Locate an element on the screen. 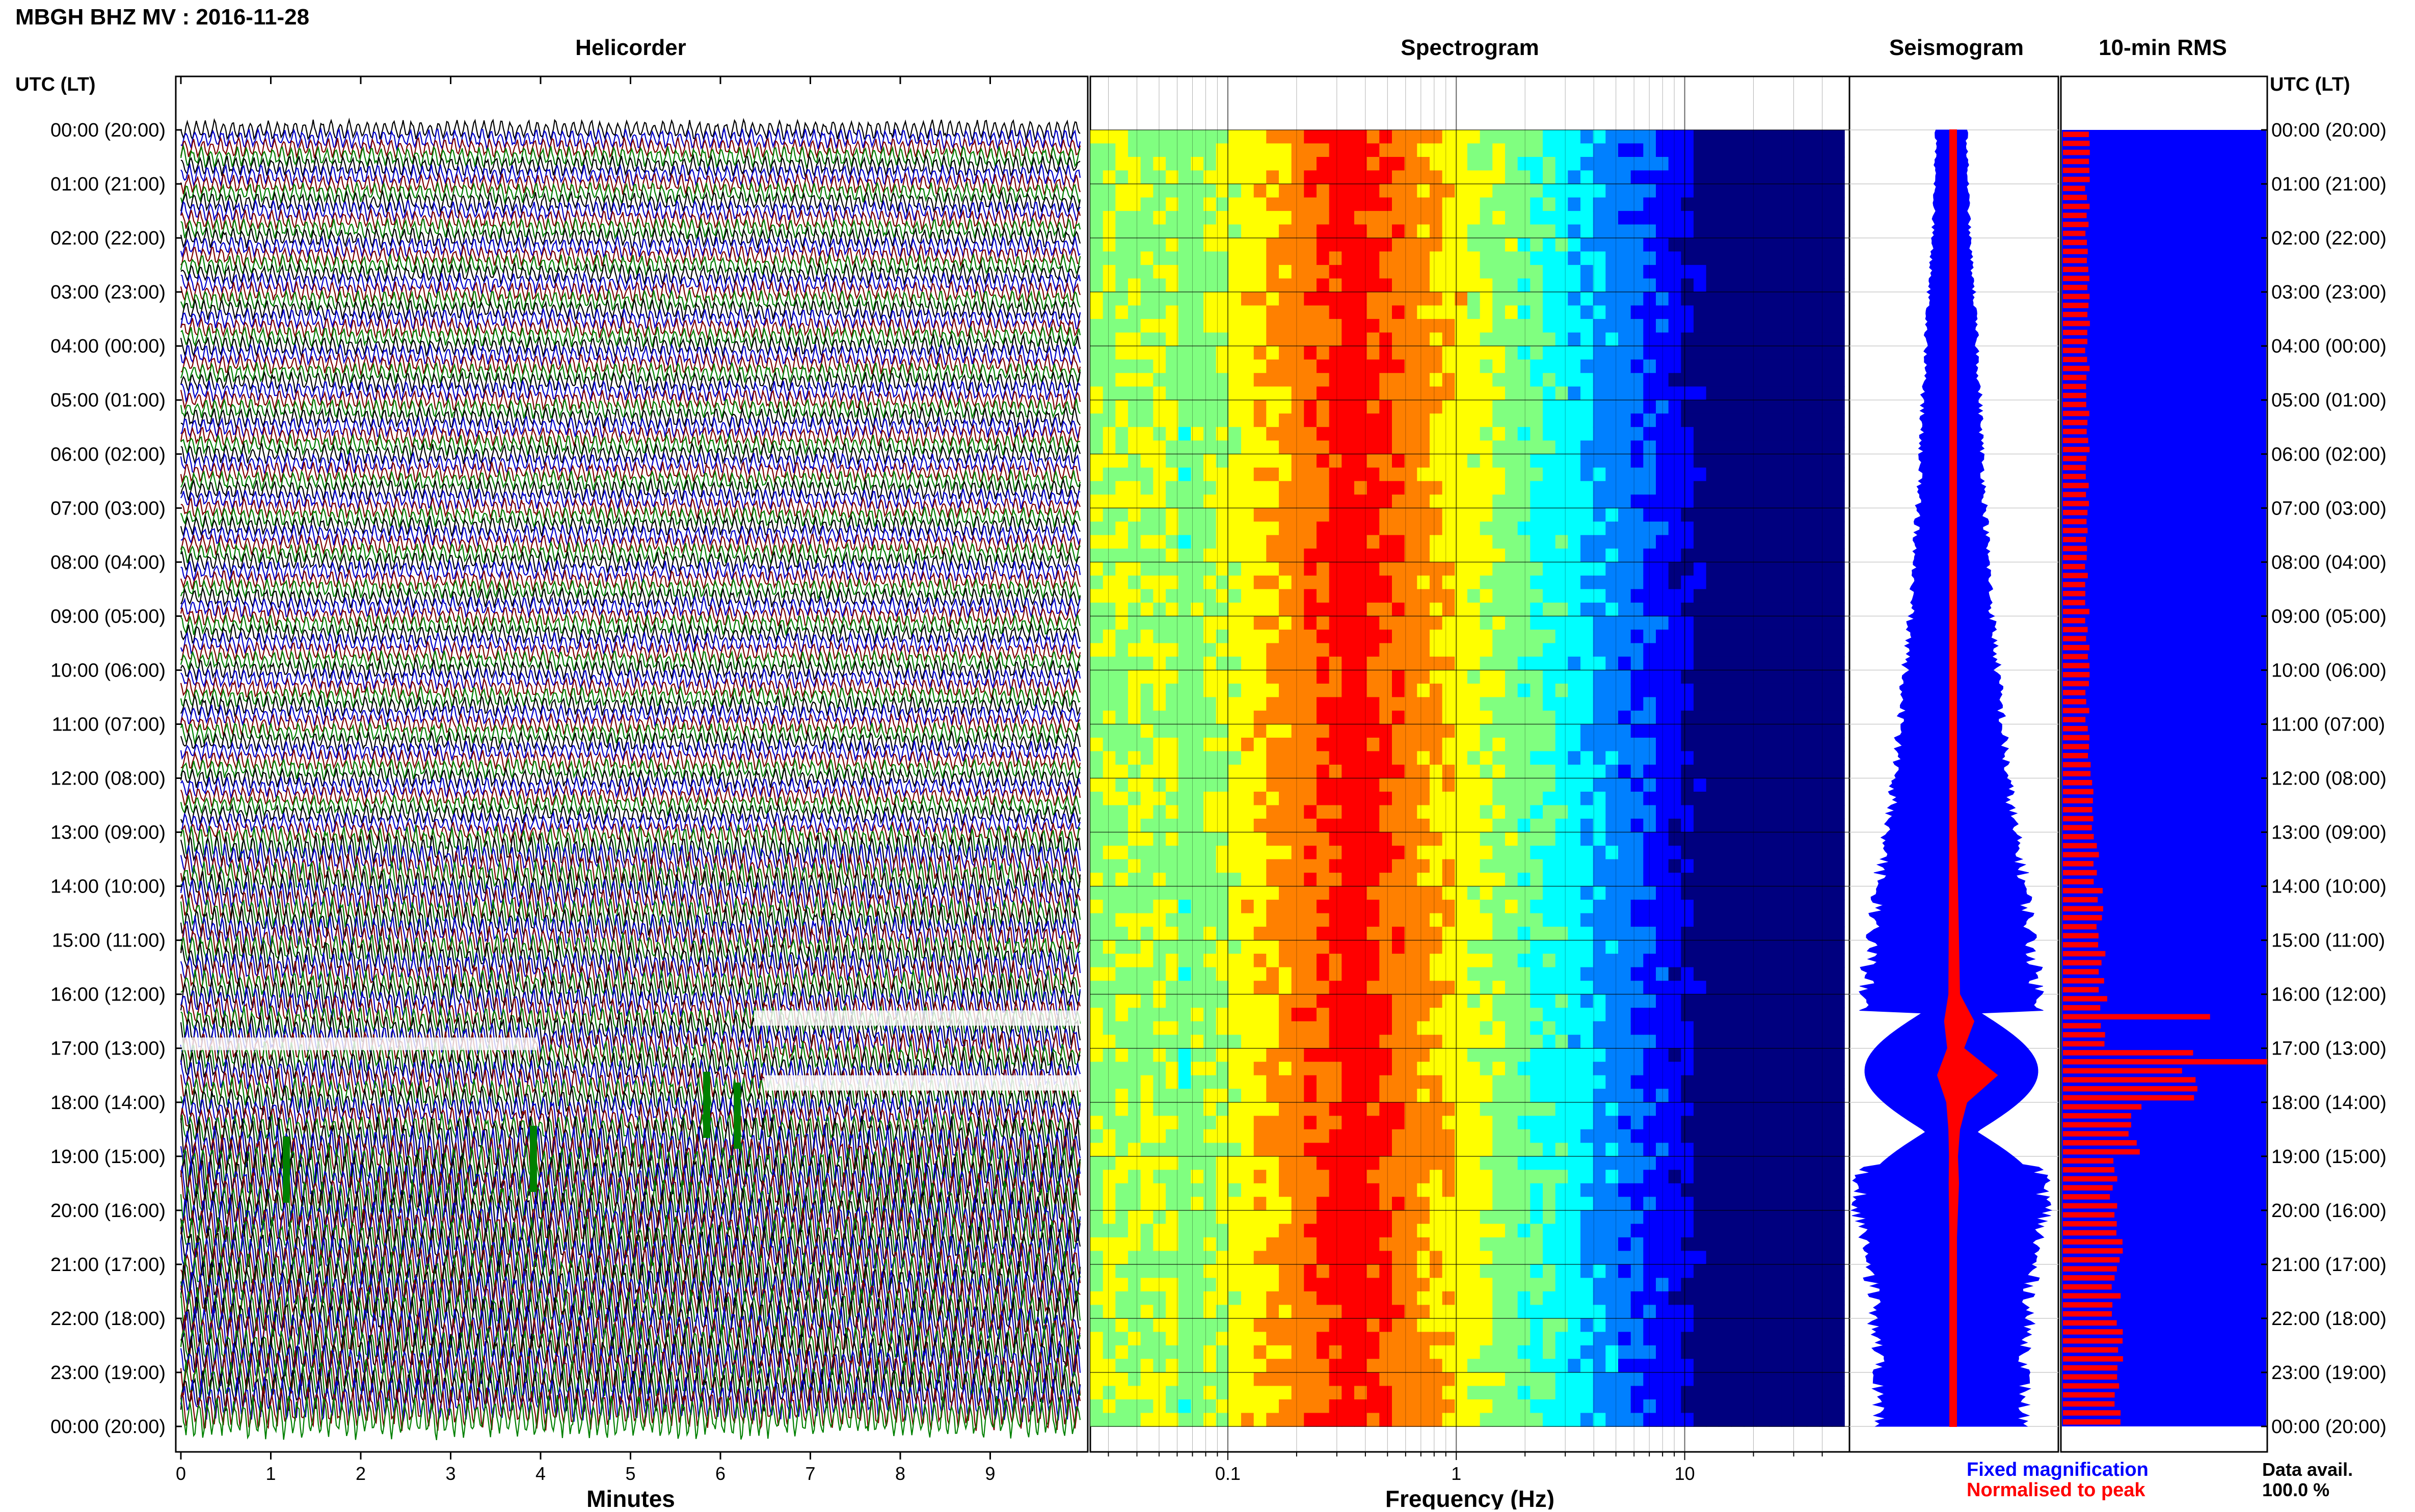 The image size is (2415, 1512). utc-header-left: UTC (LT) is located at coordinates (55, 84).